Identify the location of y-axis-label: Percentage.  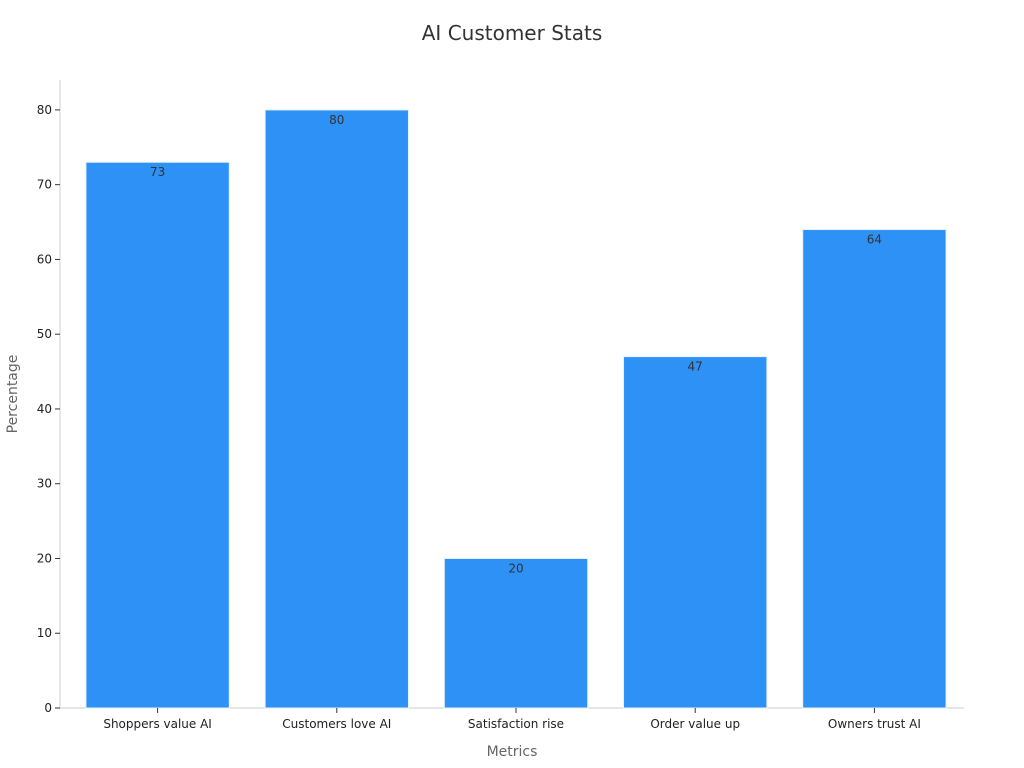
(13, 394).